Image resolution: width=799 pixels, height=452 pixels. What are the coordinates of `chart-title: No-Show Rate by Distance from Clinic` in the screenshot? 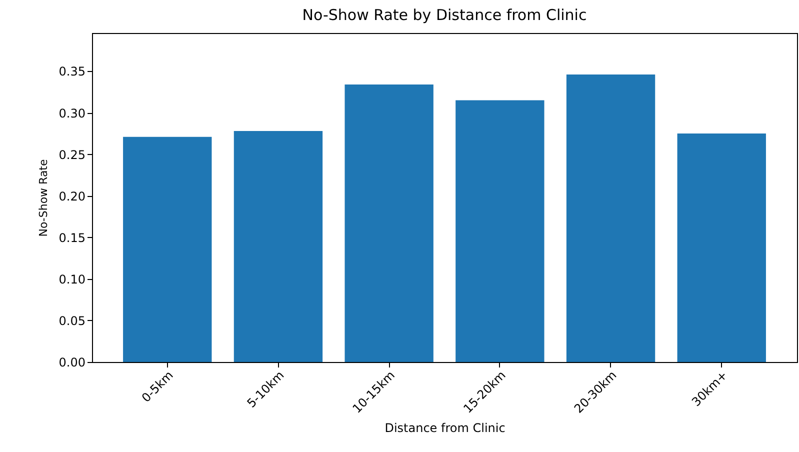 It's located at (444, 15).